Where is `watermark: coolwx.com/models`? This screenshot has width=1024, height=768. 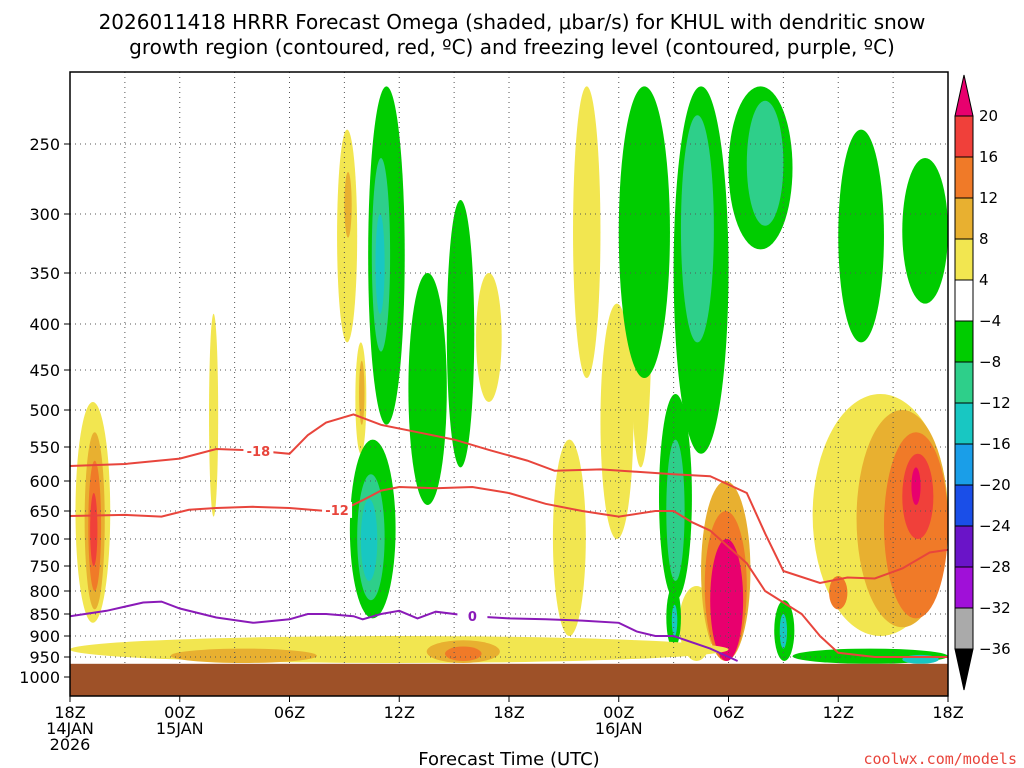
watermark: coolwx.com/models is located at coordinates (940, 759).